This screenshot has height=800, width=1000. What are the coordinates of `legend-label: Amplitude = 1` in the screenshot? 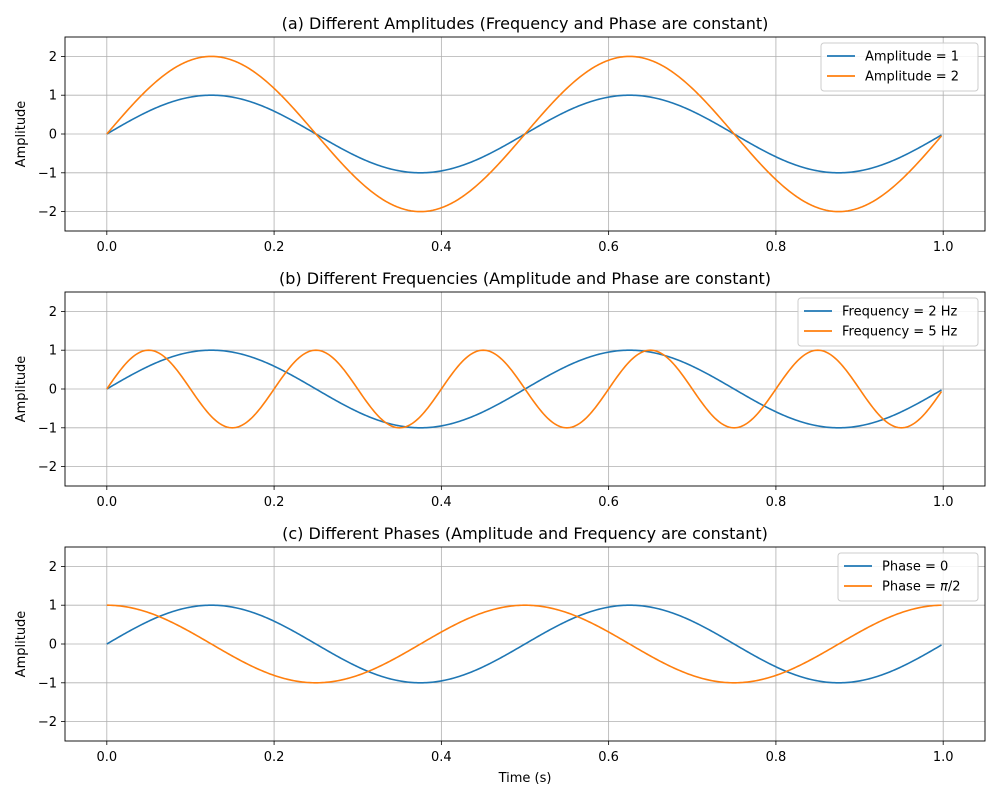 It's located at (912, 57).